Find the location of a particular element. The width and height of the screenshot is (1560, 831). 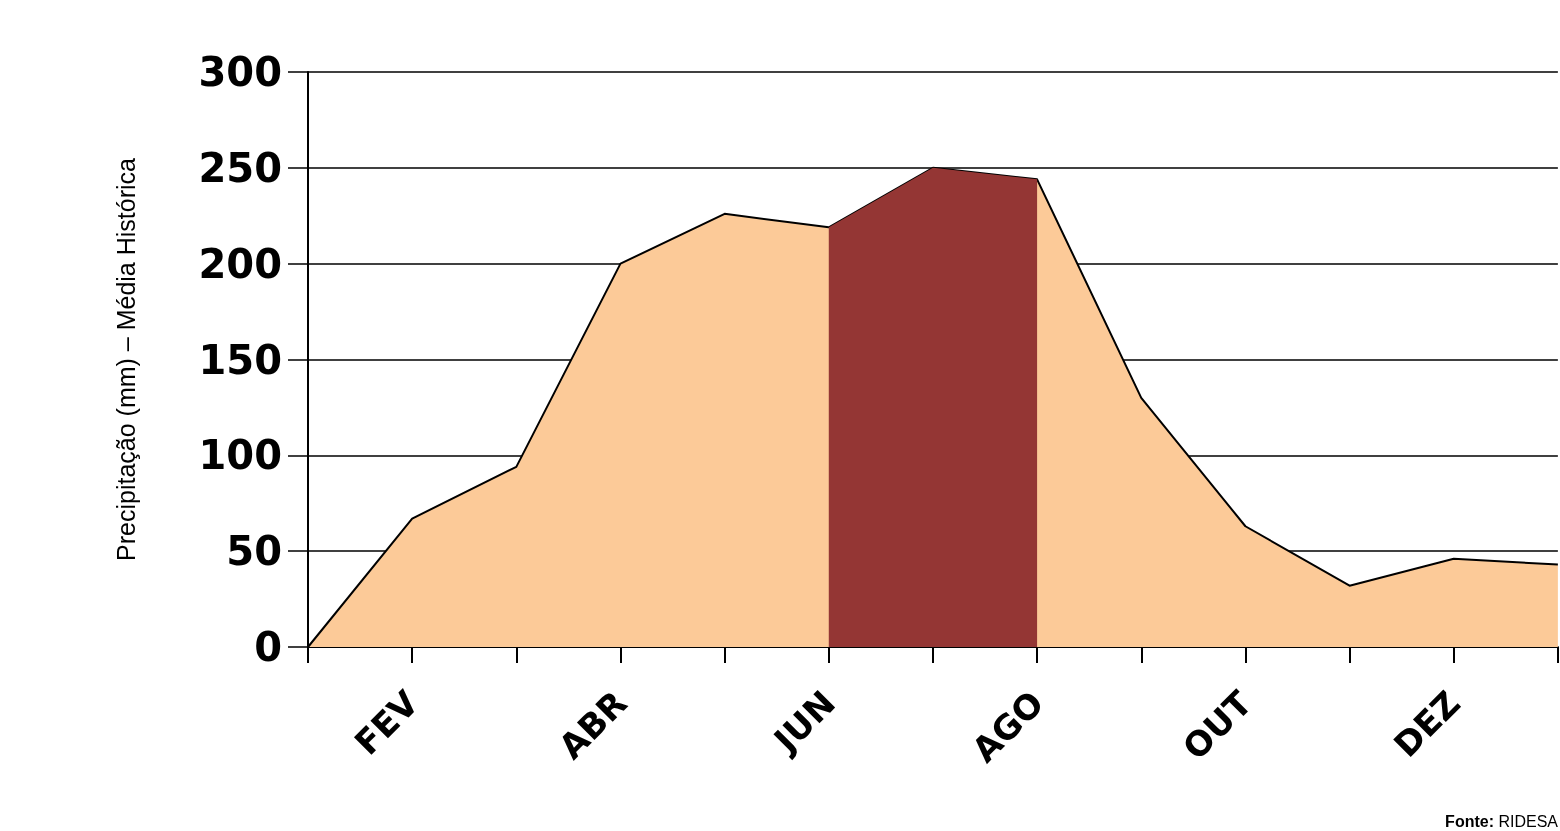

y-tick-label: 50 is located at coordinates (254, 551).